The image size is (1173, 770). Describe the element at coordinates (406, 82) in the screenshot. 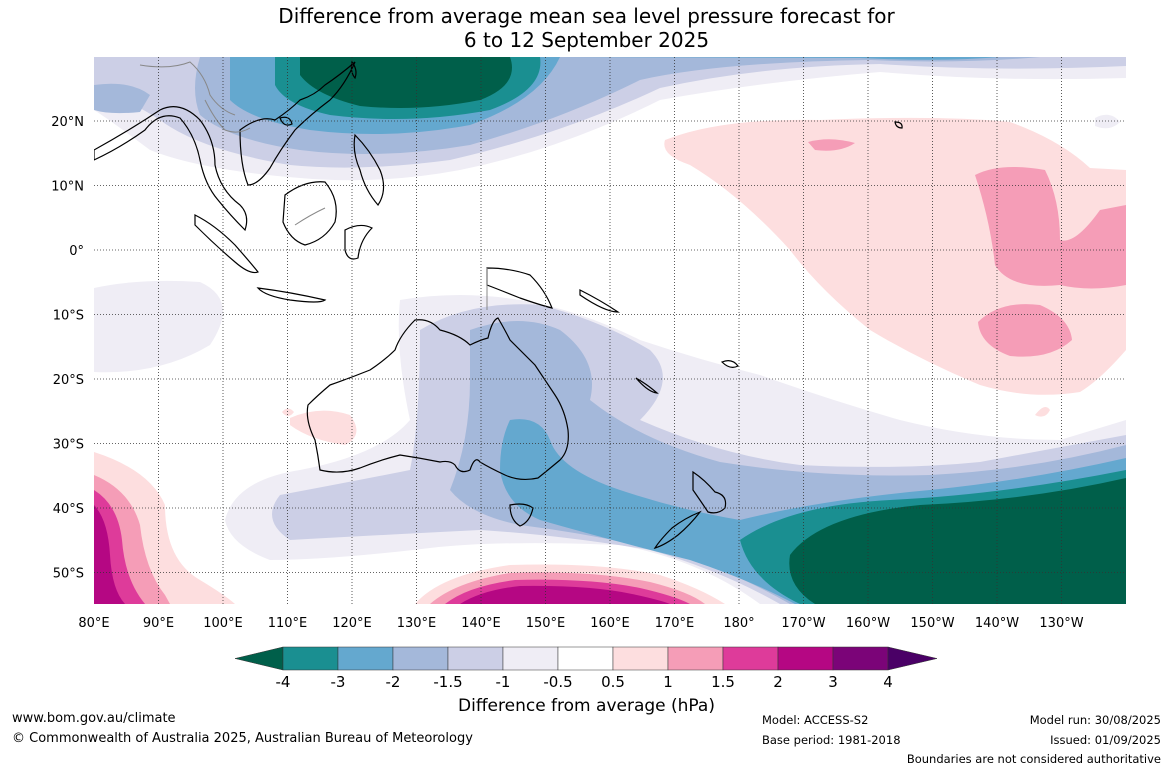

I see `north-anomaly-dark` at that location.